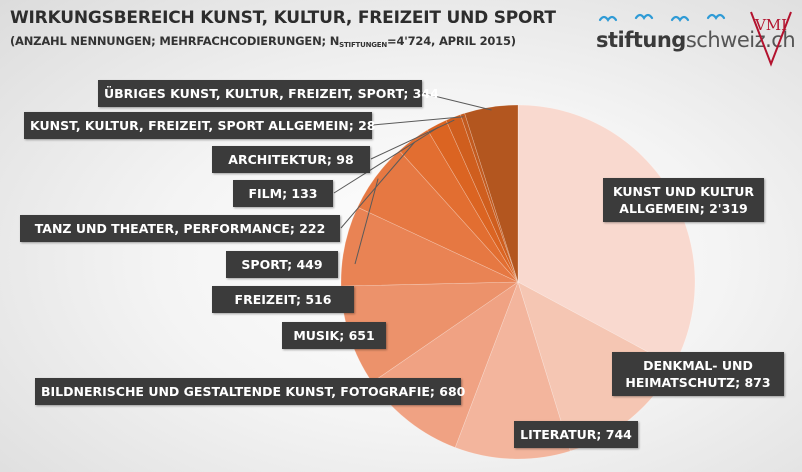 The height and width of the screenshot is (472, 802). What do you see at coordinates (683, 208) in the screenshot?
I see `slice-label-line: ALLGEMEIN; 2'319` at bounding box center [683, 208].